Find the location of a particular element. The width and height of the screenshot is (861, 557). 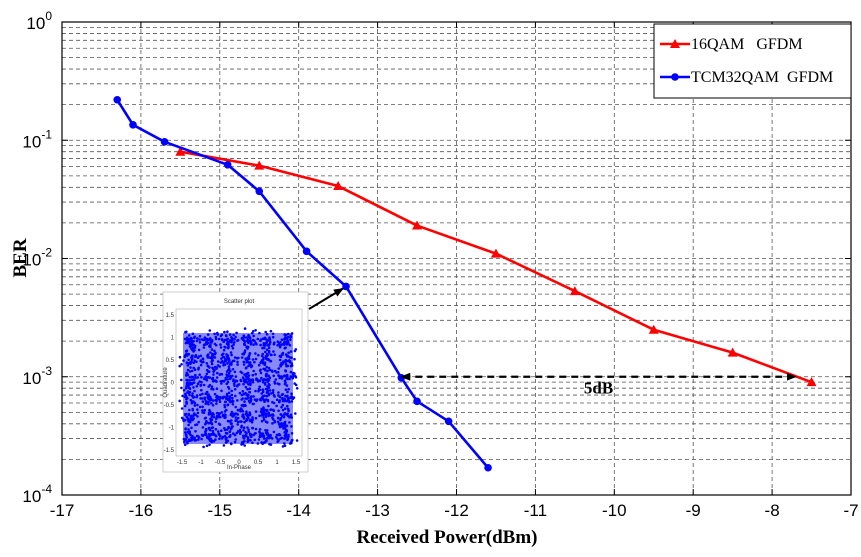

inset-x-tick: -1.5 is located at coordinates (182, 463).